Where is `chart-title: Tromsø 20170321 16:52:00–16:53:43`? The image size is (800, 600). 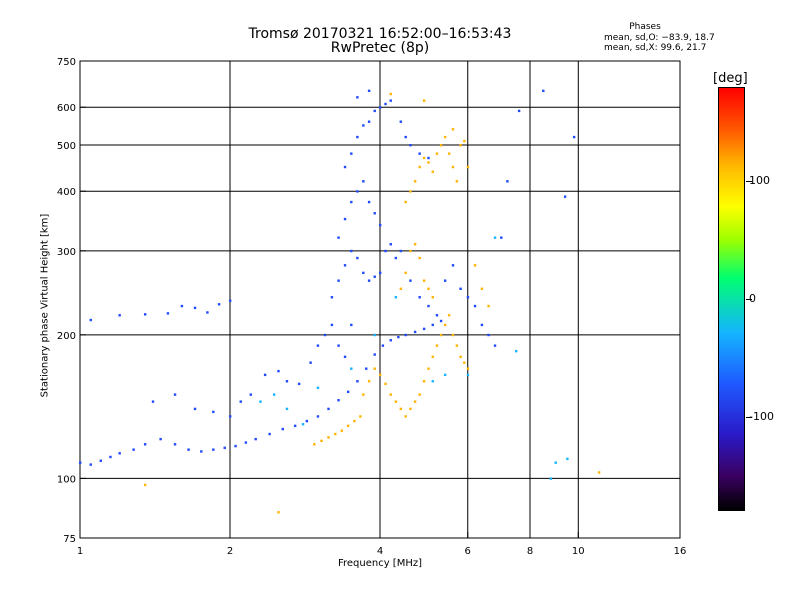 chart-title: Tromsø 20170321 16:52:00–16:53:43 is located at coordinates (380, 34).